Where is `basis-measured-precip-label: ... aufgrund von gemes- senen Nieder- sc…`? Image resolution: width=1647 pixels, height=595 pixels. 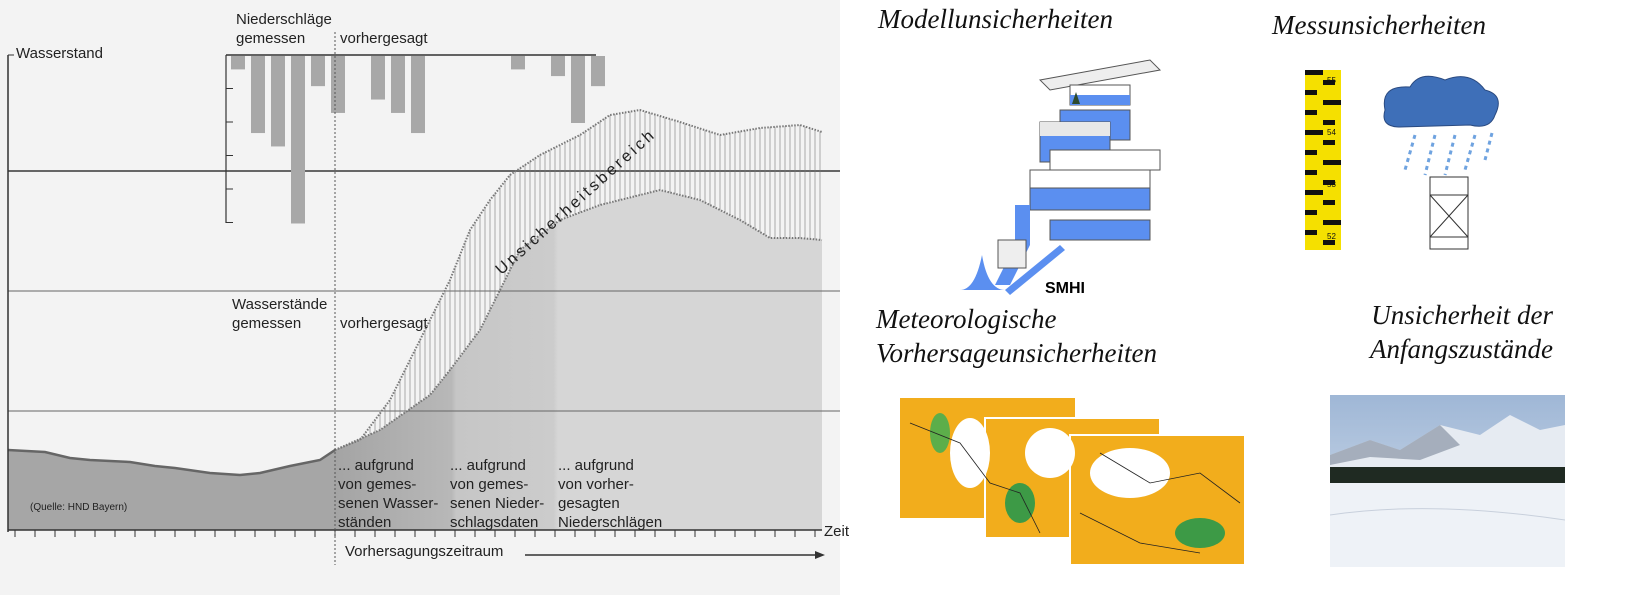 basis-measured-precip-label: ... aufgrund von gemes- senen Nieder- sc… is located at coordinates (497, 494).